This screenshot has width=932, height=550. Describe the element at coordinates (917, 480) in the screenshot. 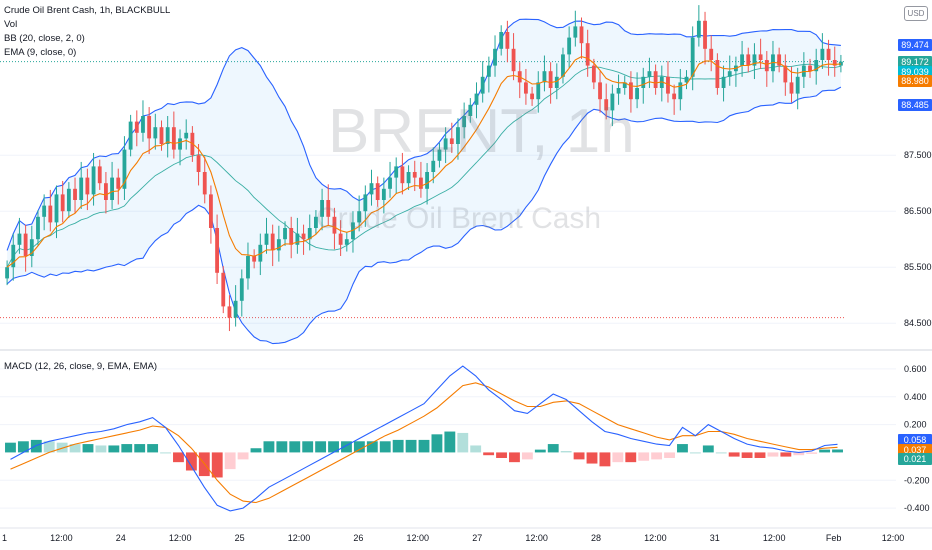

I see `macd-y-tick-label: -0.200` at that location.